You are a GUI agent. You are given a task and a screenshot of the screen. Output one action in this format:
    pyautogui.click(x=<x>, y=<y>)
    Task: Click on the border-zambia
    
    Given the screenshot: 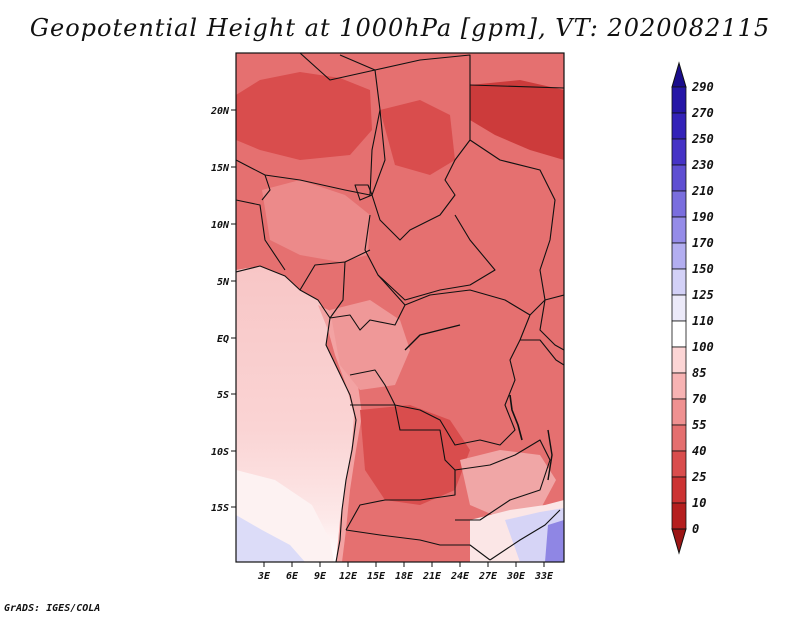 What is the action you would take?
    pyautogui.click(x=502, y=480)
    